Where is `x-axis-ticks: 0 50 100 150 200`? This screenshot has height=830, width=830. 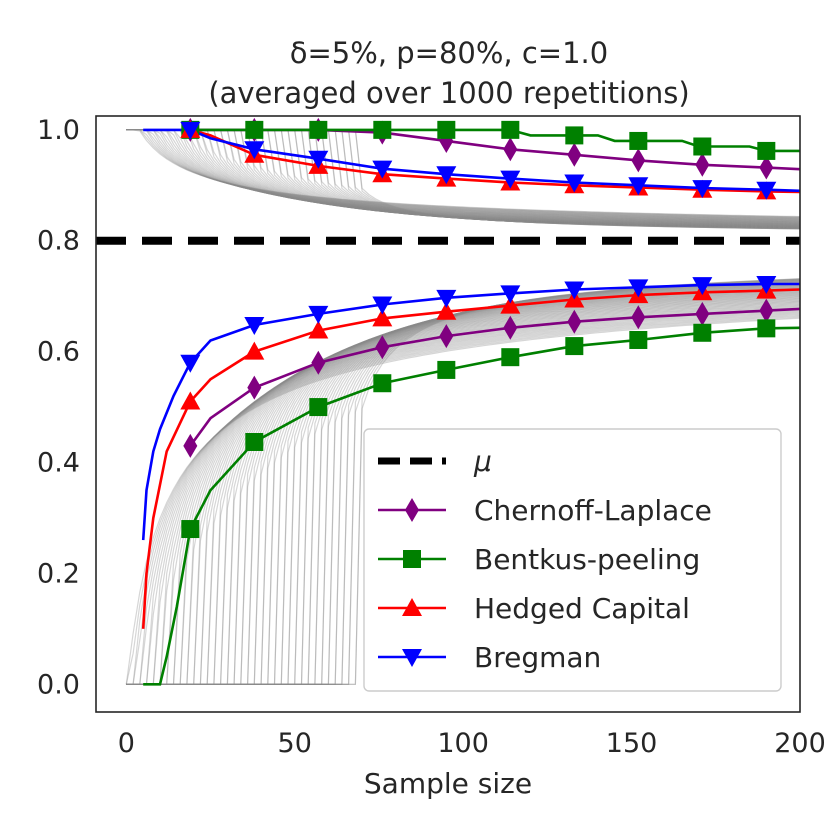
x-axis-ticks: 0 50 100 150 200 is located at coordinates (472, 743).